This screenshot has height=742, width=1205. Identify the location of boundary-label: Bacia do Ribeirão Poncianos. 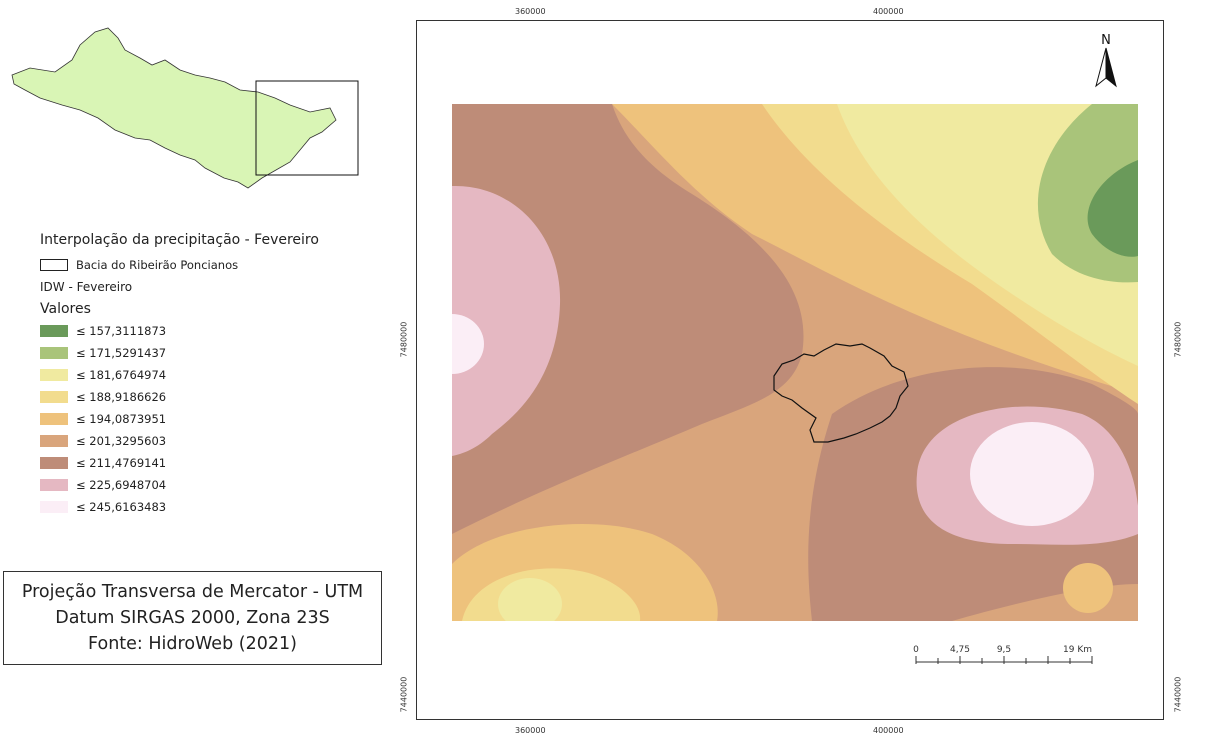
(157, 265).